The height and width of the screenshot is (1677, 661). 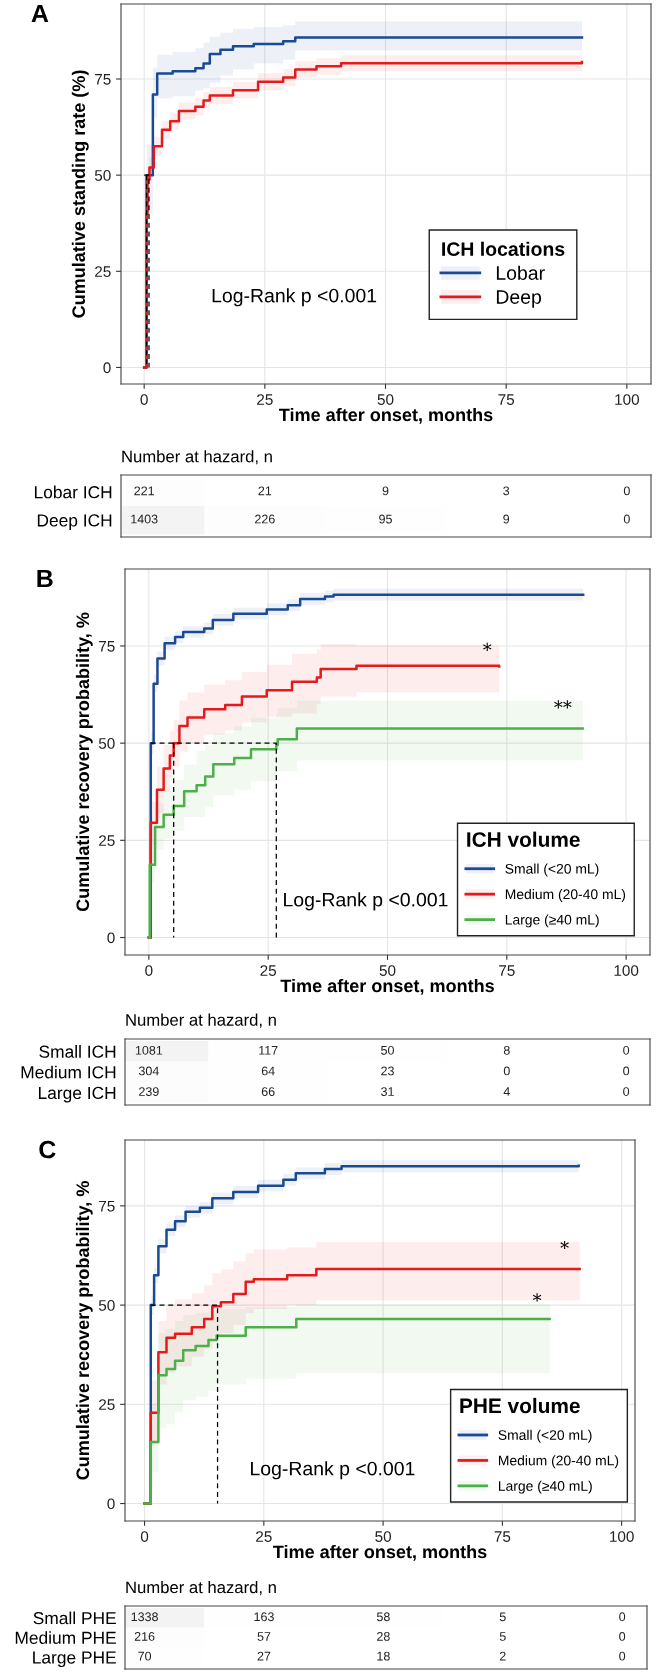 What do you see at coordinates (520, 272) in the screenshot?
I see `legend-label: Lobar` at bounding box center [520, 272].